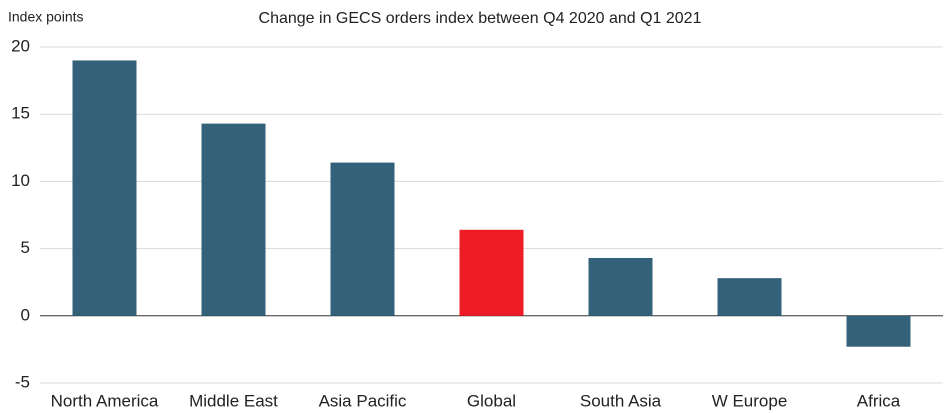  What do you see at coordinates (20, 113) in the screenshot?
I see `y-tick-label: 15` at bounding box center [20, 113].